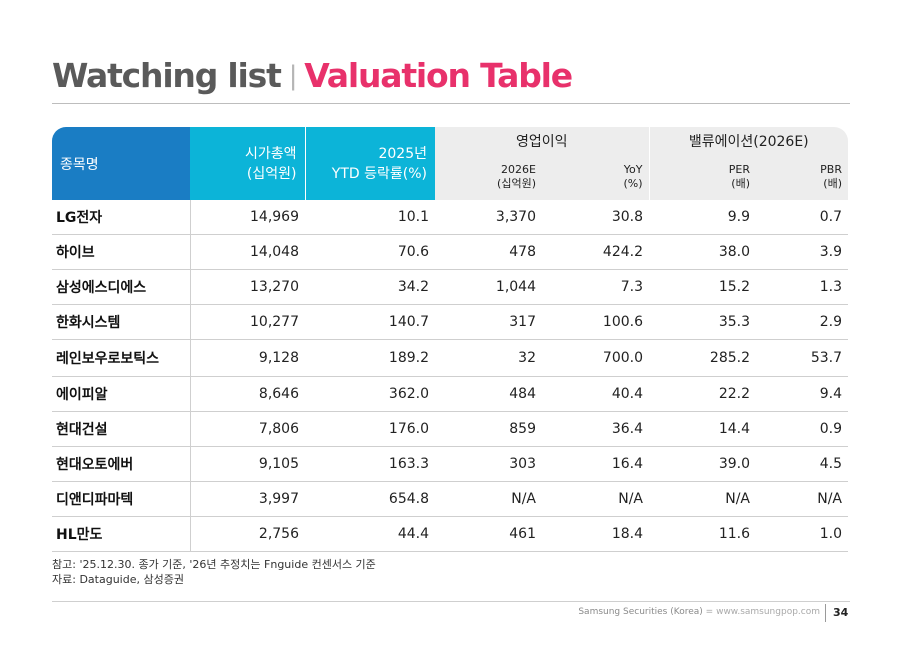 This screenshot has width=900, height=648. Describe the element at coordinates (702, 394) in the screenshot. I see `cell-per: 22.2` at that location.